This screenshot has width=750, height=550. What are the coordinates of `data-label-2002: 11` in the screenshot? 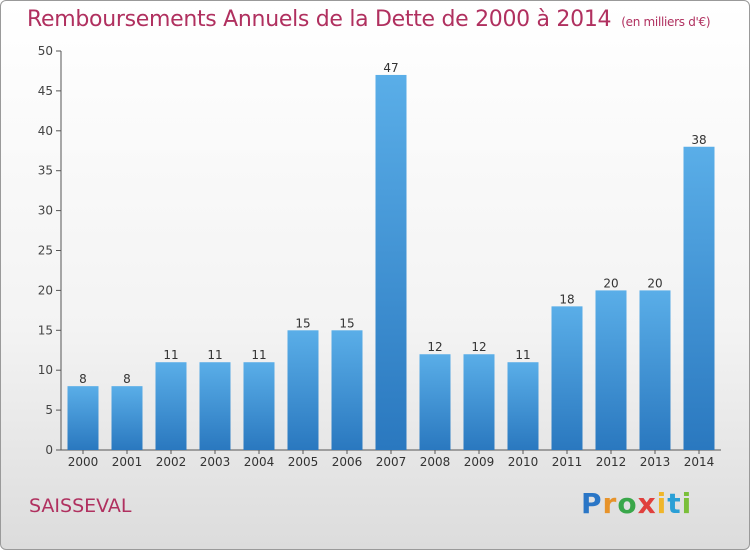 It's located at (170, 355).